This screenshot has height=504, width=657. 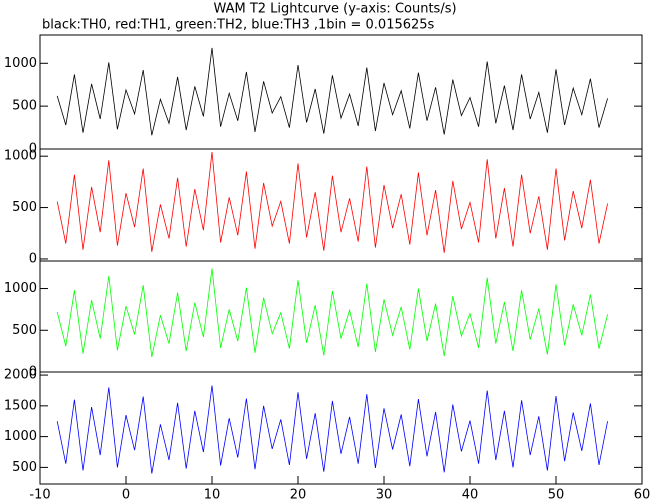 I want to click on x-tick-label: 0, so click(x=126, y=495).